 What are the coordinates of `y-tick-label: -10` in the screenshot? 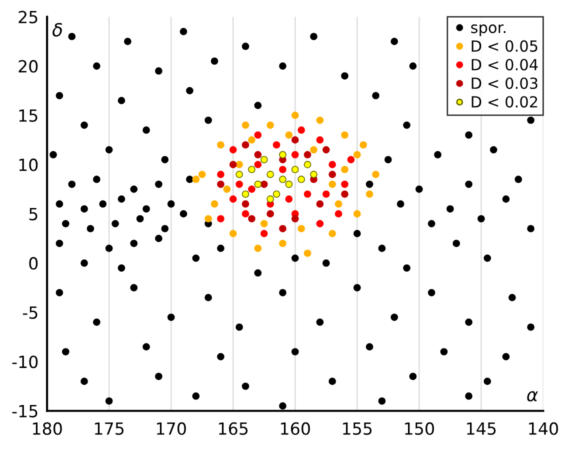 It's located at (25, 362).